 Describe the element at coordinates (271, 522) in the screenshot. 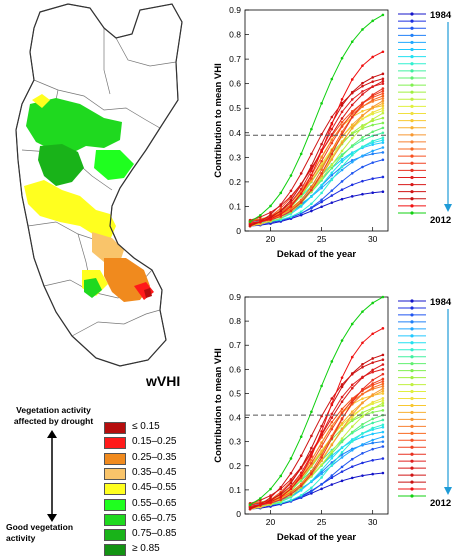

I see `x-tick-label: 20` at that location.